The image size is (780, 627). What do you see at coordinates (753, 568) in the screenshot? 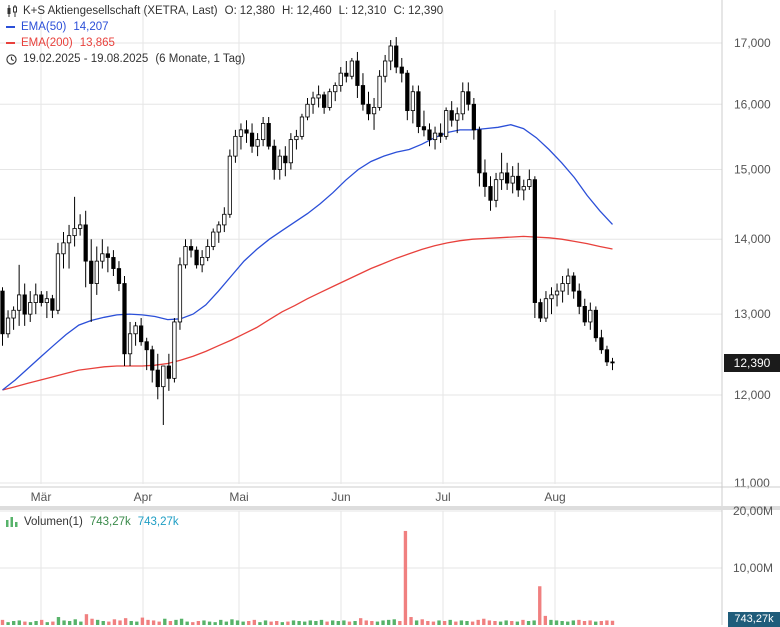
I see `volume-tick-label: 10,00M` at bounding box center [753, 568].